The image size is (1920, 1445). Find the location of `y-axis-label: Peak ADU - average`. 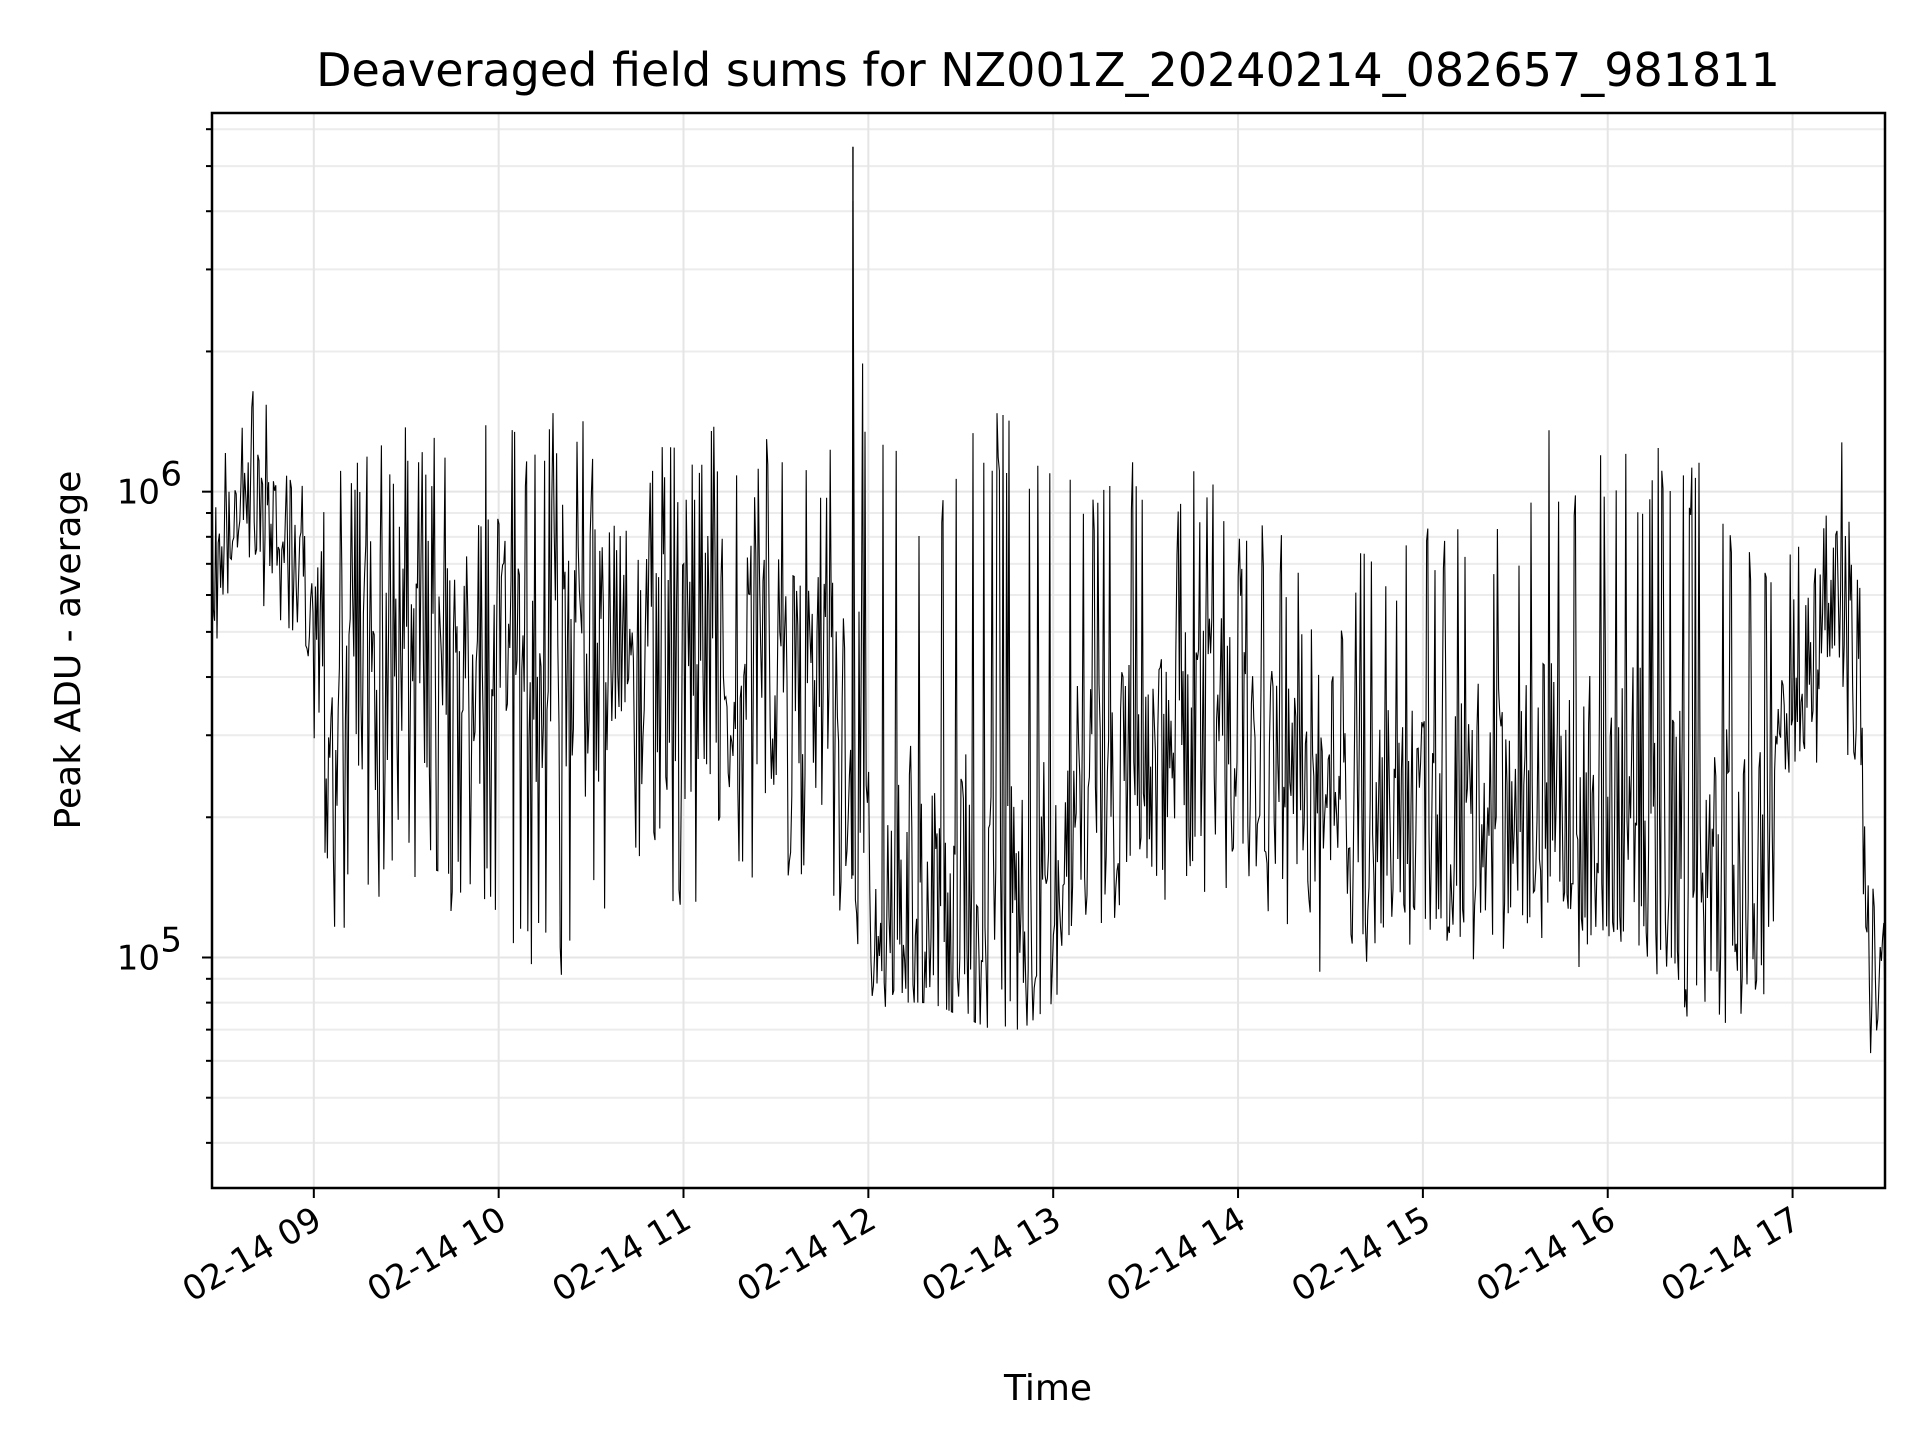

y-axis-label: Peak ADU - average is located at coordinates (68, 650).